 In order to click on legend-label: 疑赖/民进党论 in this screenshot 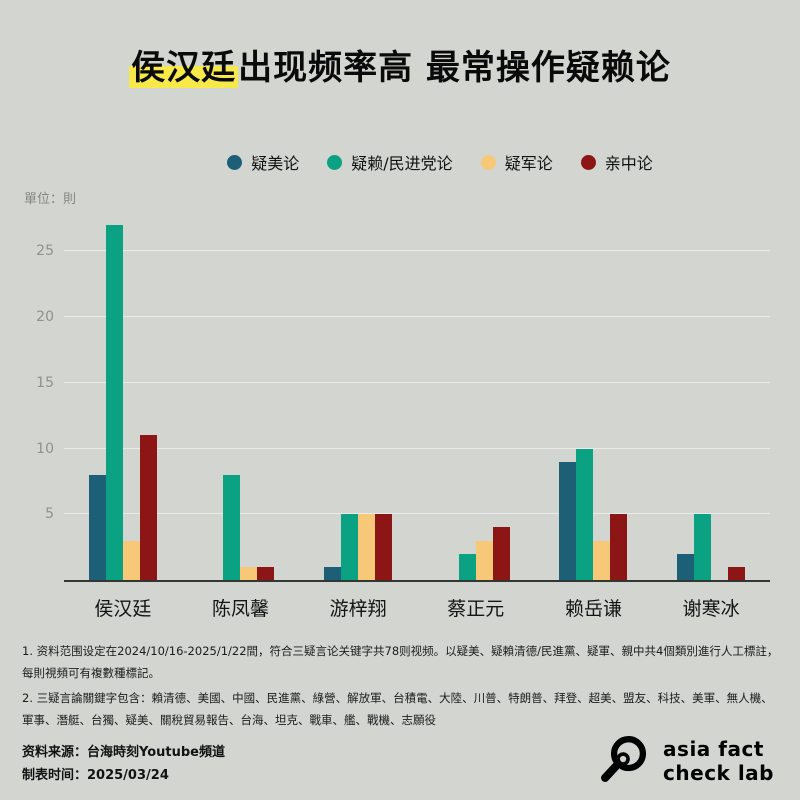, I will do `click(402, 163)`.